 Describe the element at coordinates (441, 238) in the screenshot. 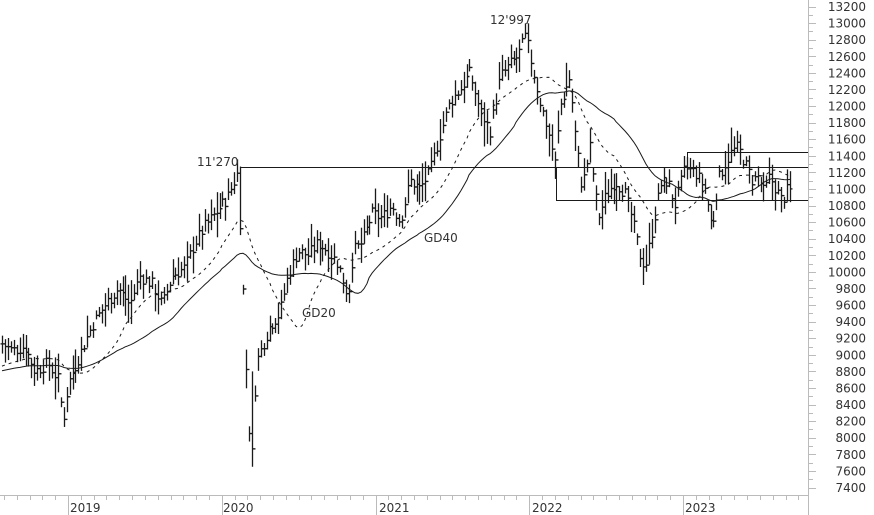

I see `gd40-label: GD40` at that location.